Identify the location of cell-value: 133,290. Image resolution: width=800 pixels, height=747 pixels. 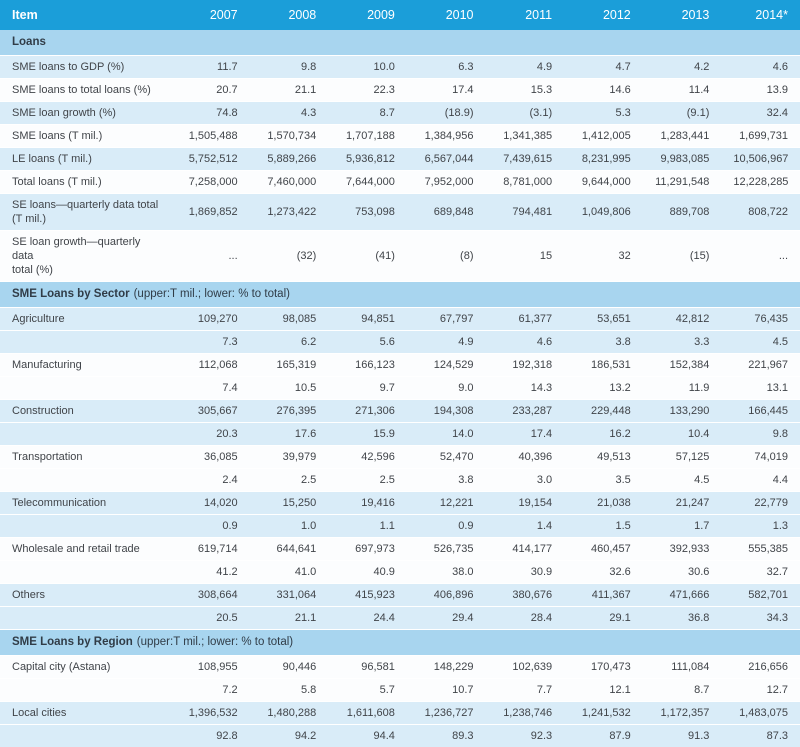
(682, 411).